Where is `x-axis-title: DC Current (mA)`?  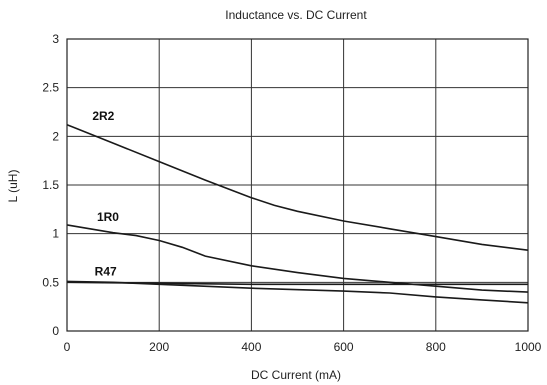 x-axis-title: DC Current (mA) is located at coordinates (296, 375).